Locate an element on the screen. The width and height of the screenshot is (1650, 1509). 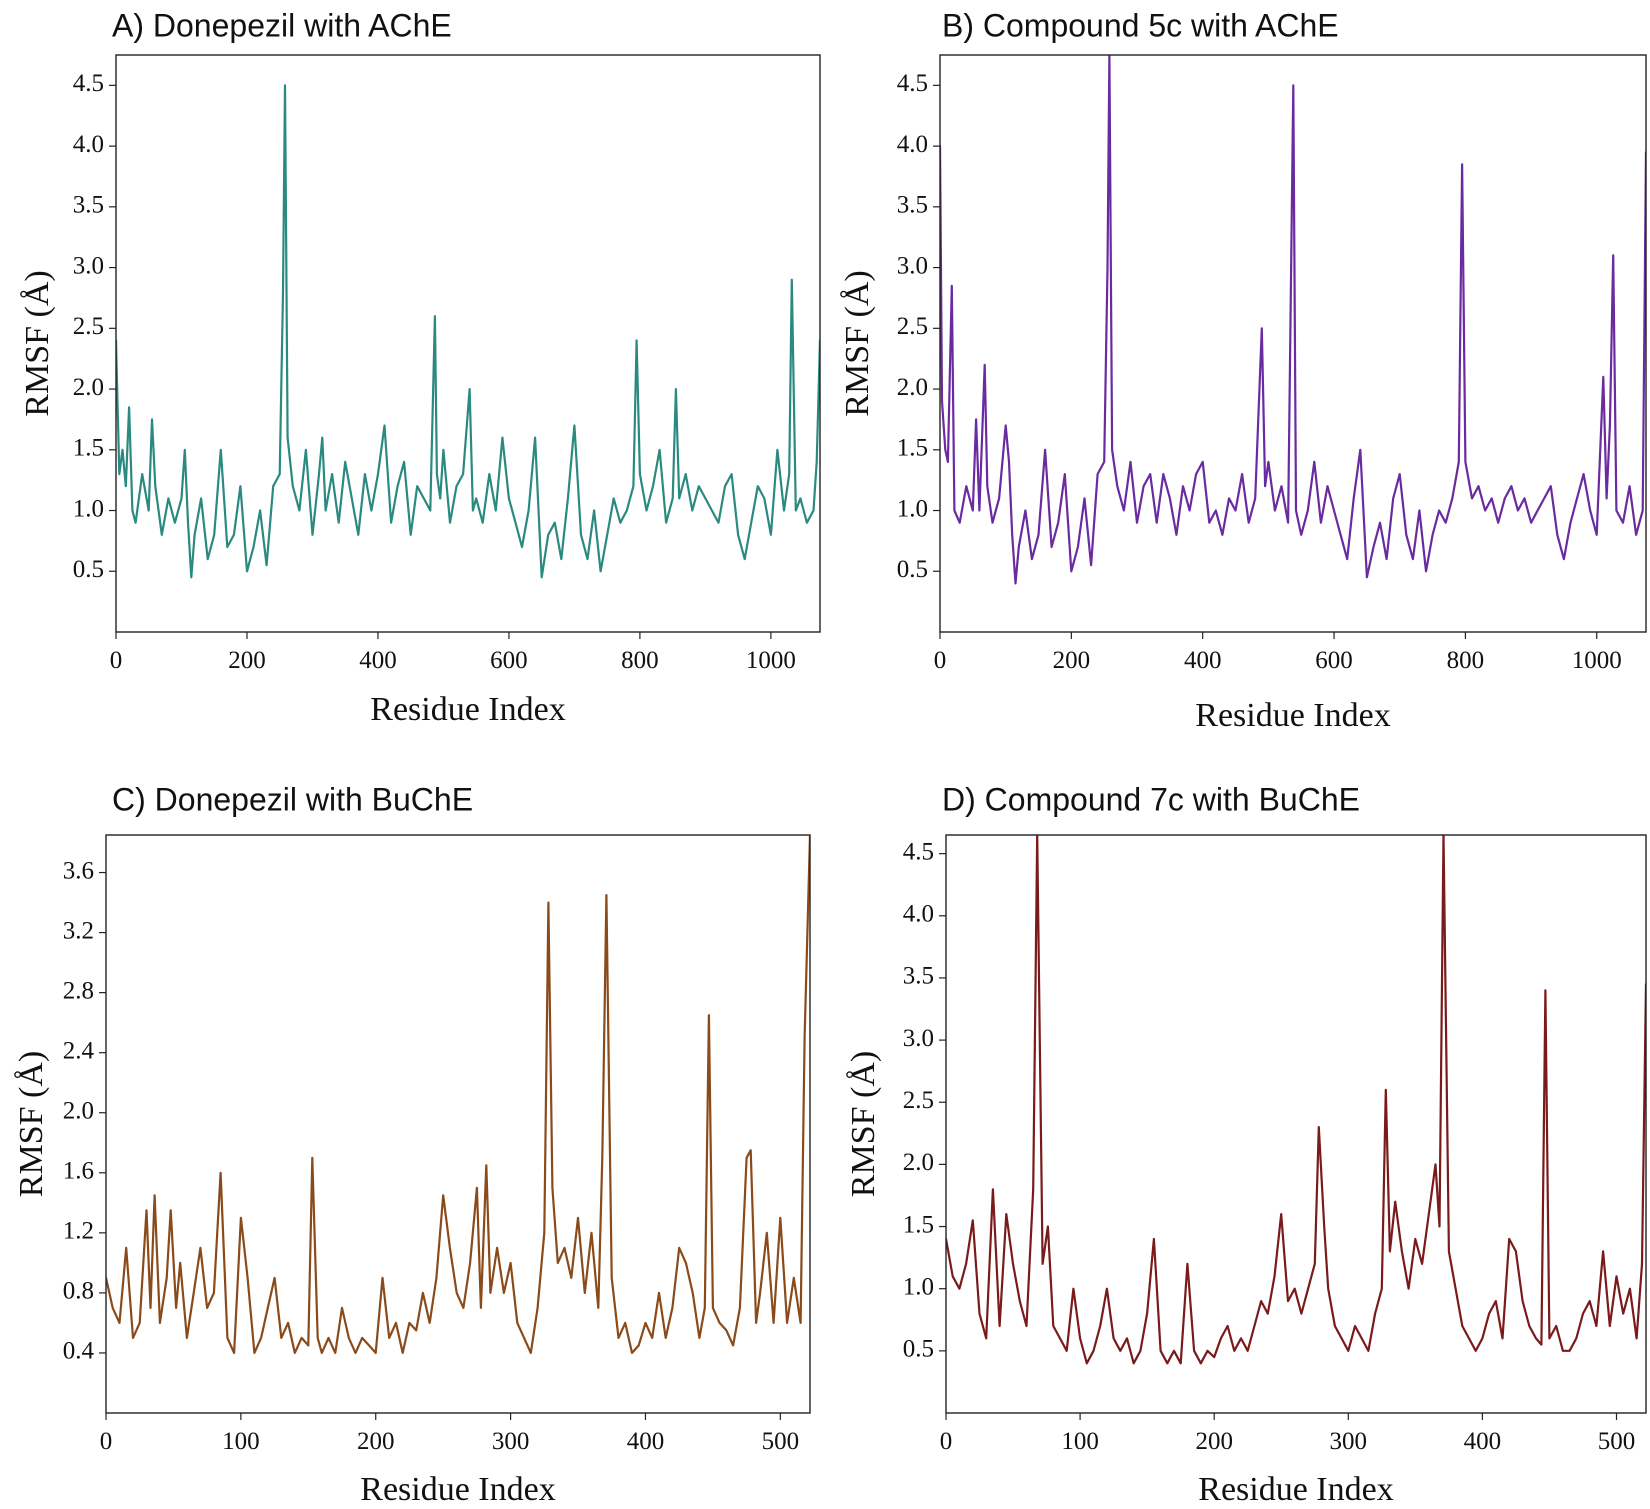
y-tick-label: 3.2 is located at coordinates (78, 930).